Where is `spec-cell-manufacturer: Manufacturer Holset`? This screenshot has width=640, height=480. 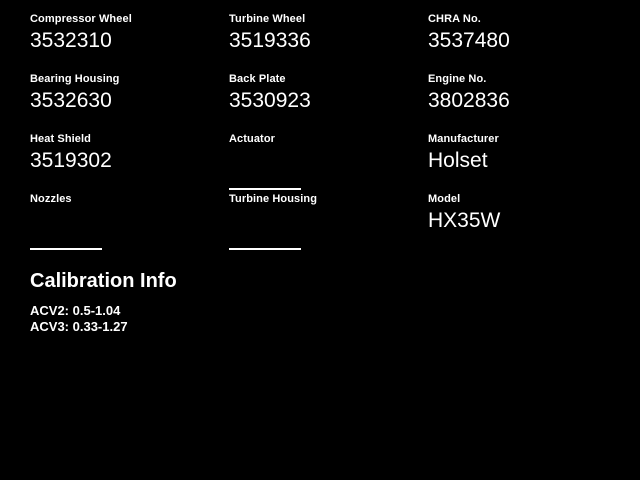
spec-cell-manufacturer: Manufacturer Holset is located at coordinates (527, 162).